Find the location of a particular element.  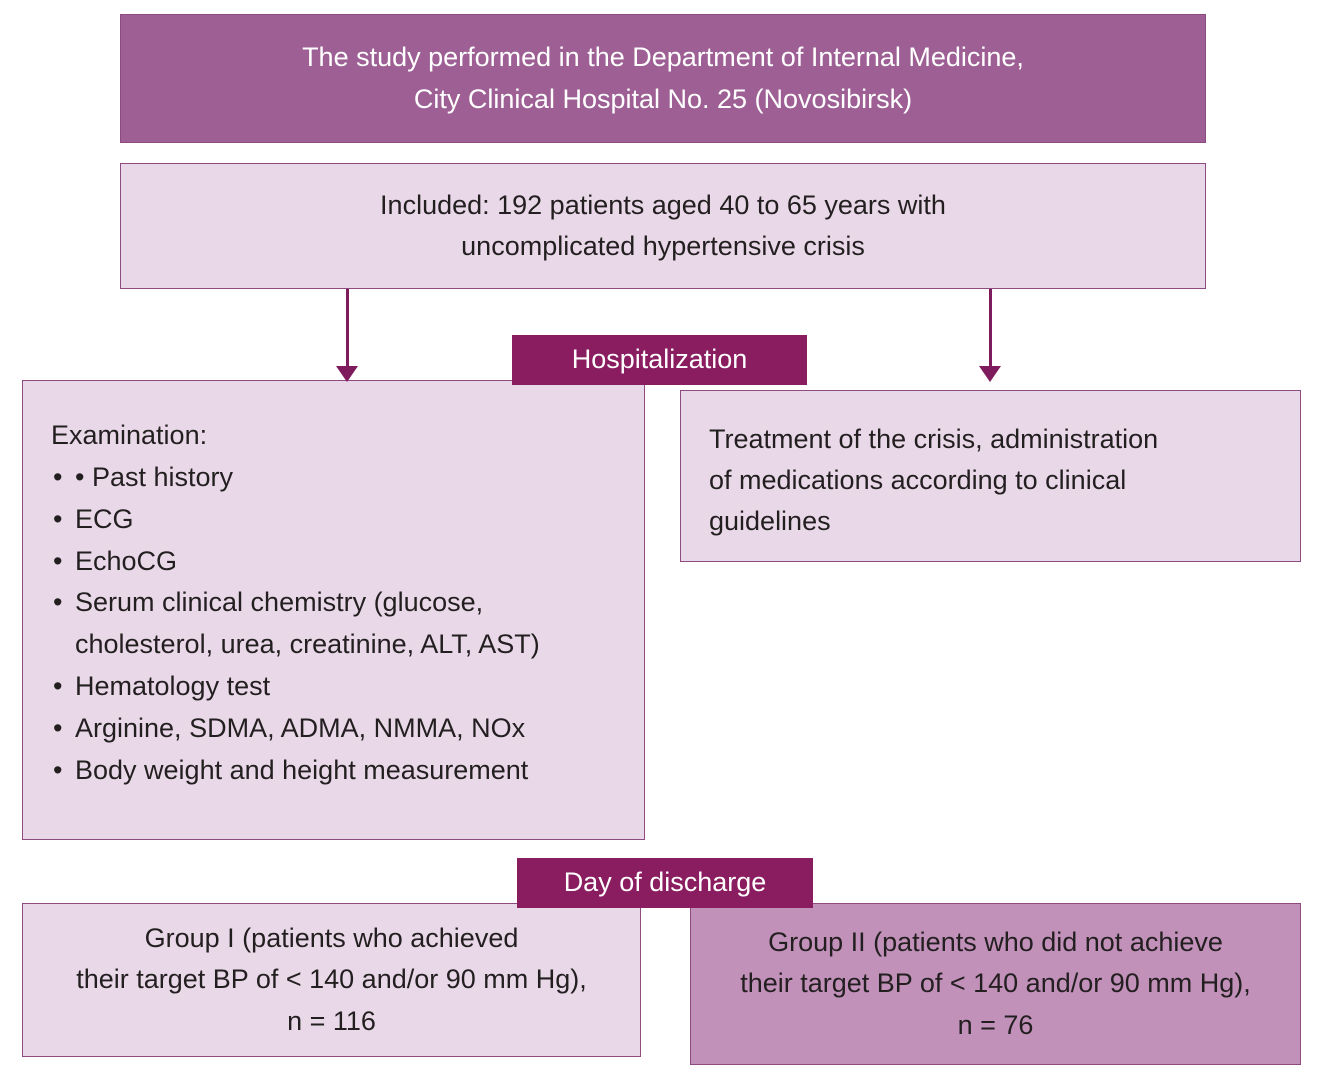

hospitalization-label-text: Hospitalization is located at coordinates (659, 359).